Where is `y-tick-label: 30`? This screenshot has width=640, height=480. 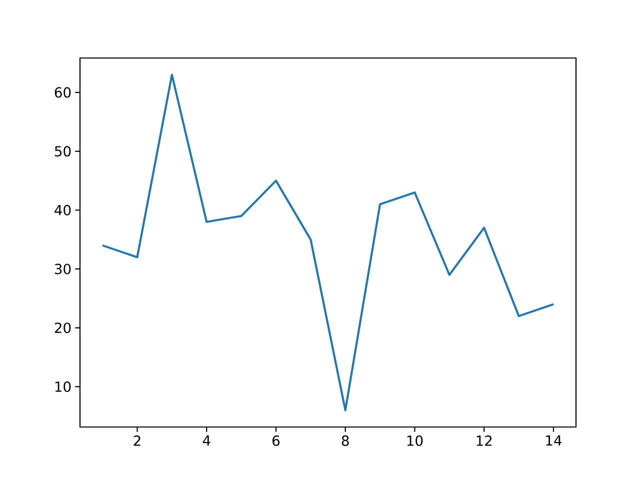 y-tick-label: 30 is located at coordinates (62, 269).